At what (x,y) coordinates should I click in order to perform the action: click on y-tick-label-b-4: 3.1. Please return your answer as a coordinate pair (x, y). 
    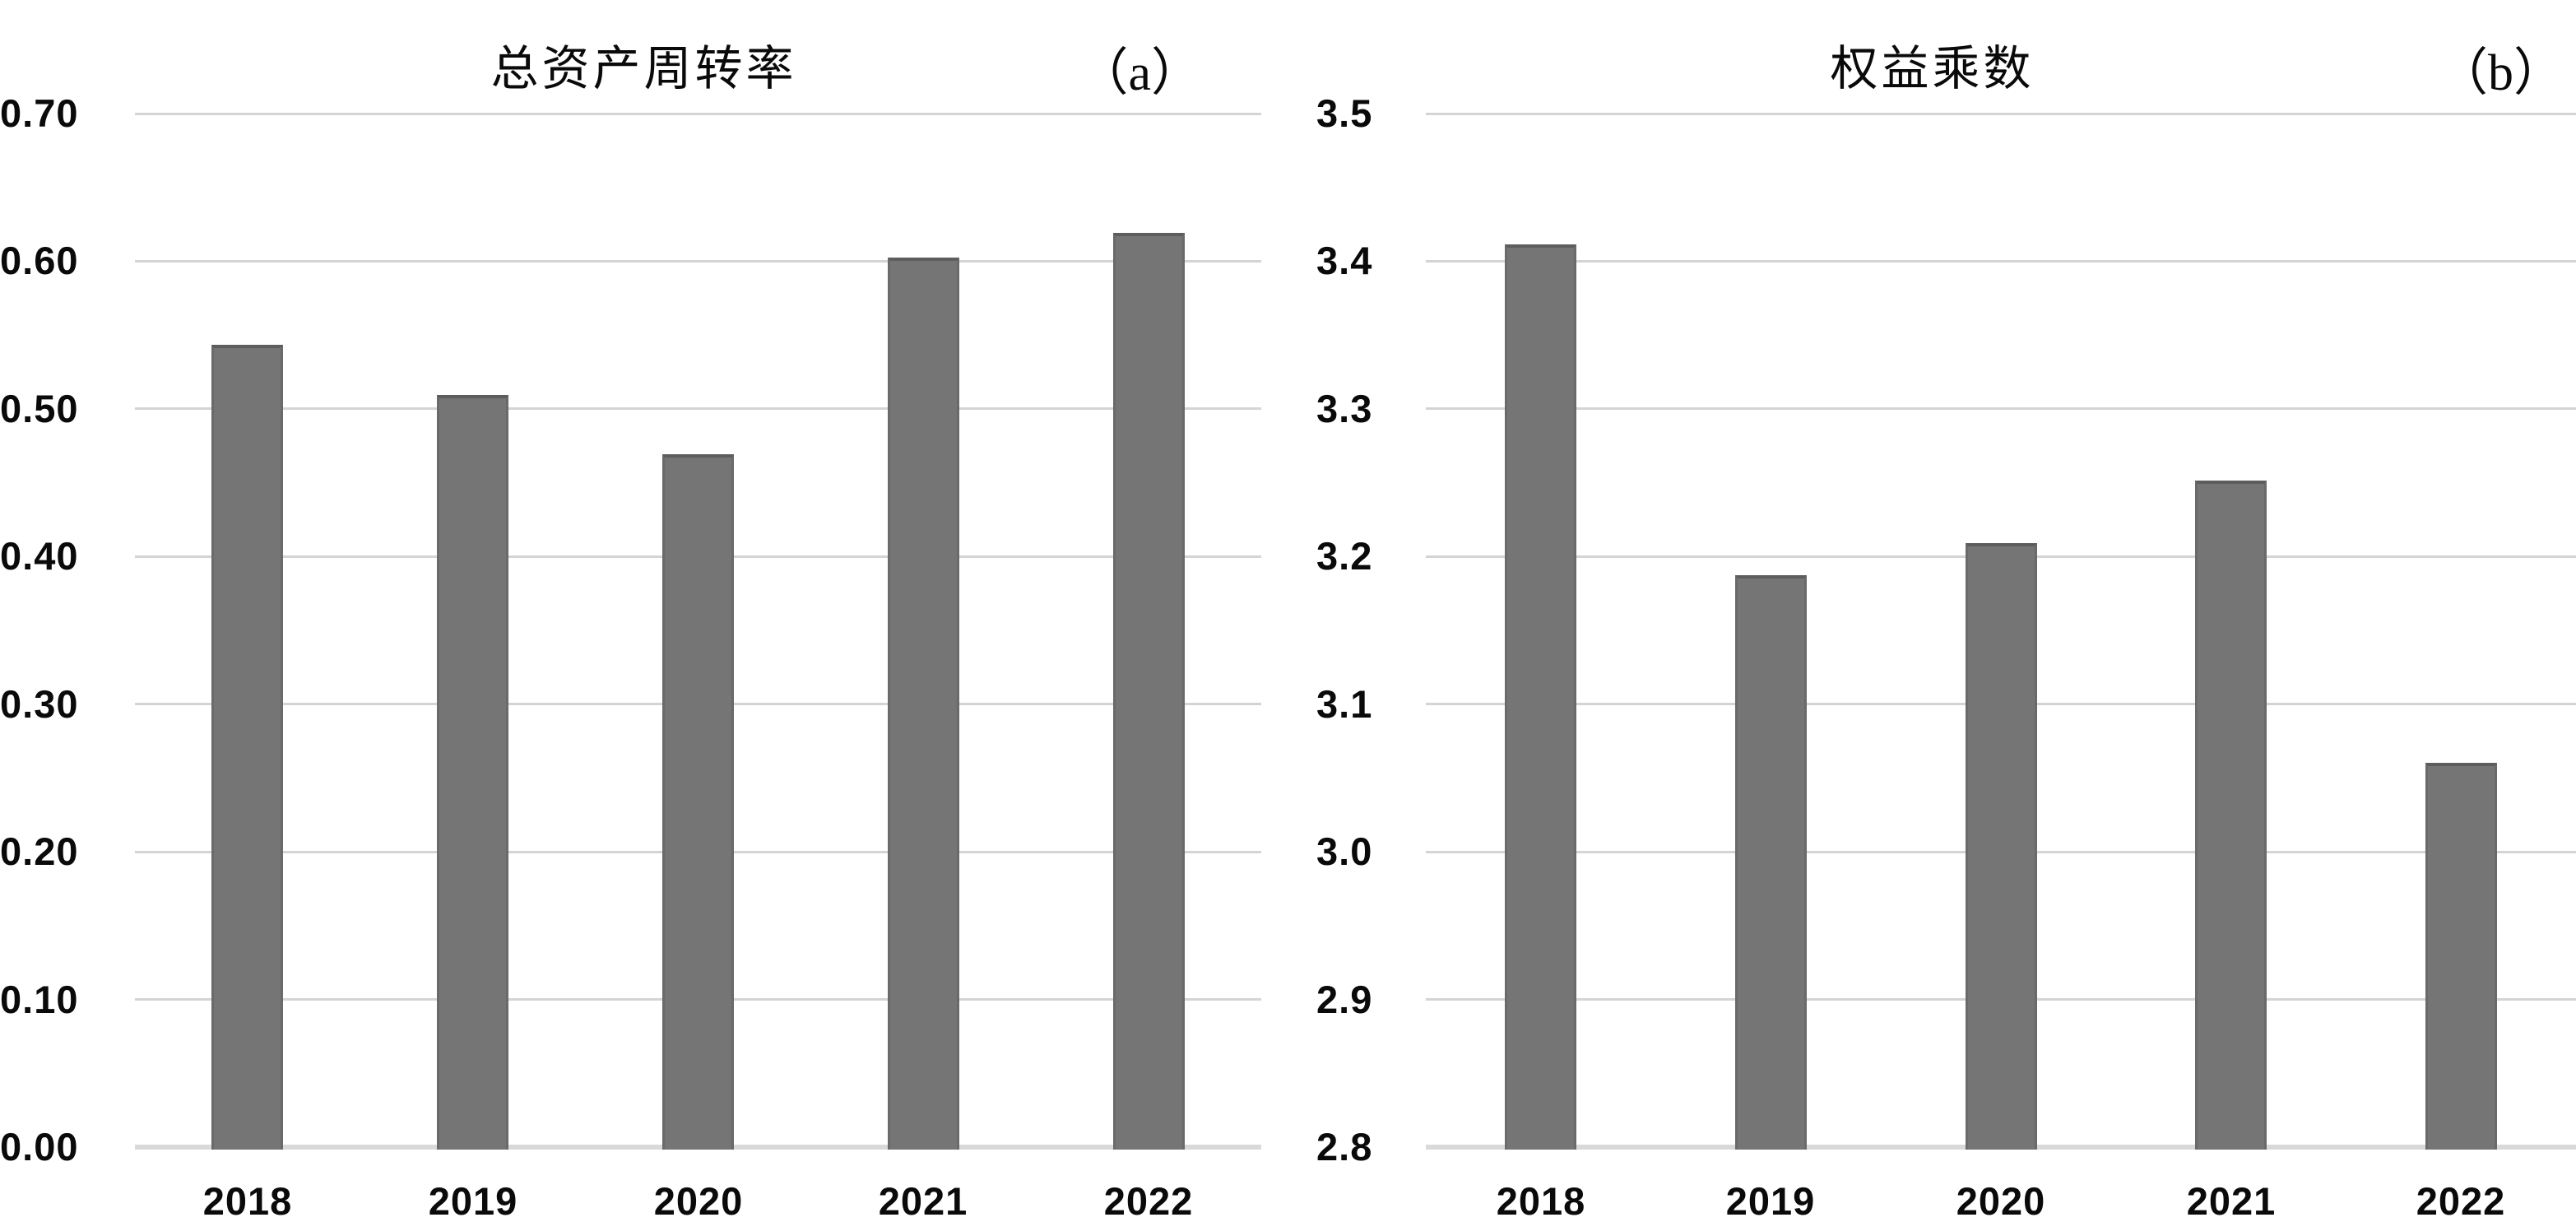
    Looking at the image, I should click on (1345, 704).